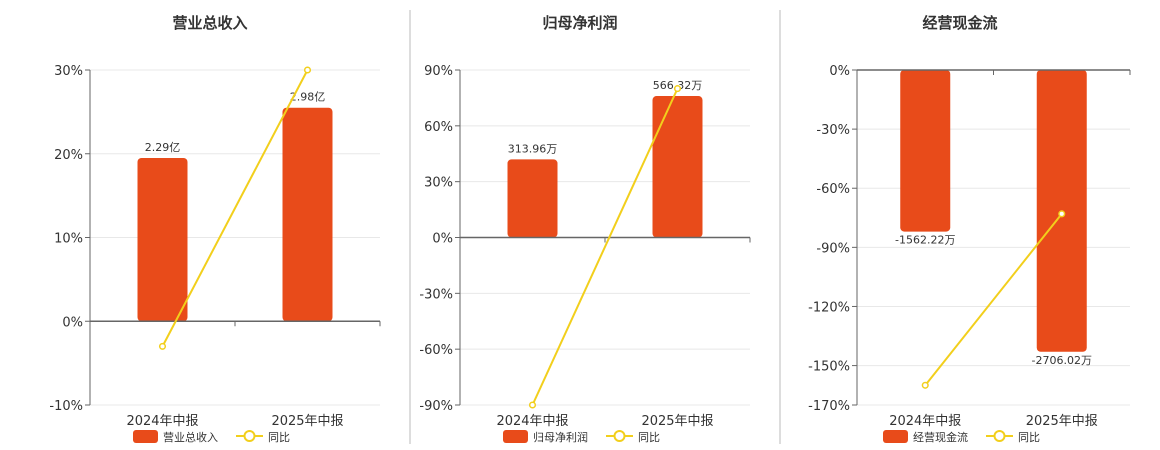 The width and height of the screenshot is (1160, 450). What do you see at coordinates (533, 148) in the screenshot?
I see `bar-data-label: 313.96万` at bounding box center [533, 148].